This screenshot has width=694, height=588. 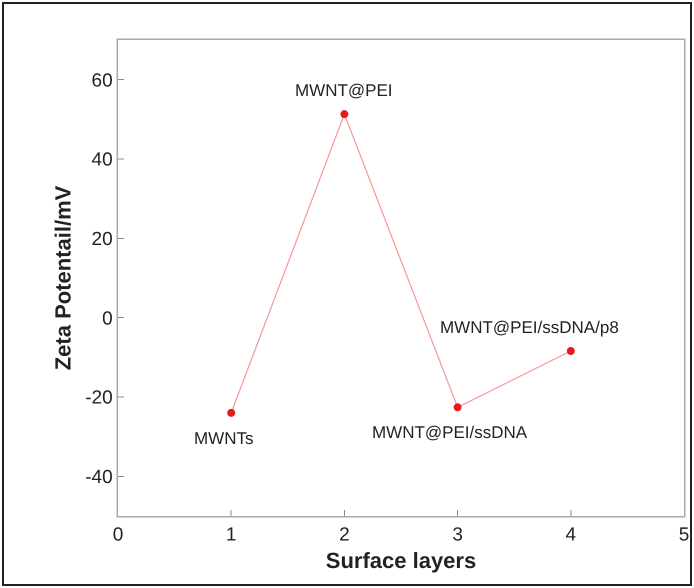 I want to click on y-tick-label: 40, so click(x=102, y=160).